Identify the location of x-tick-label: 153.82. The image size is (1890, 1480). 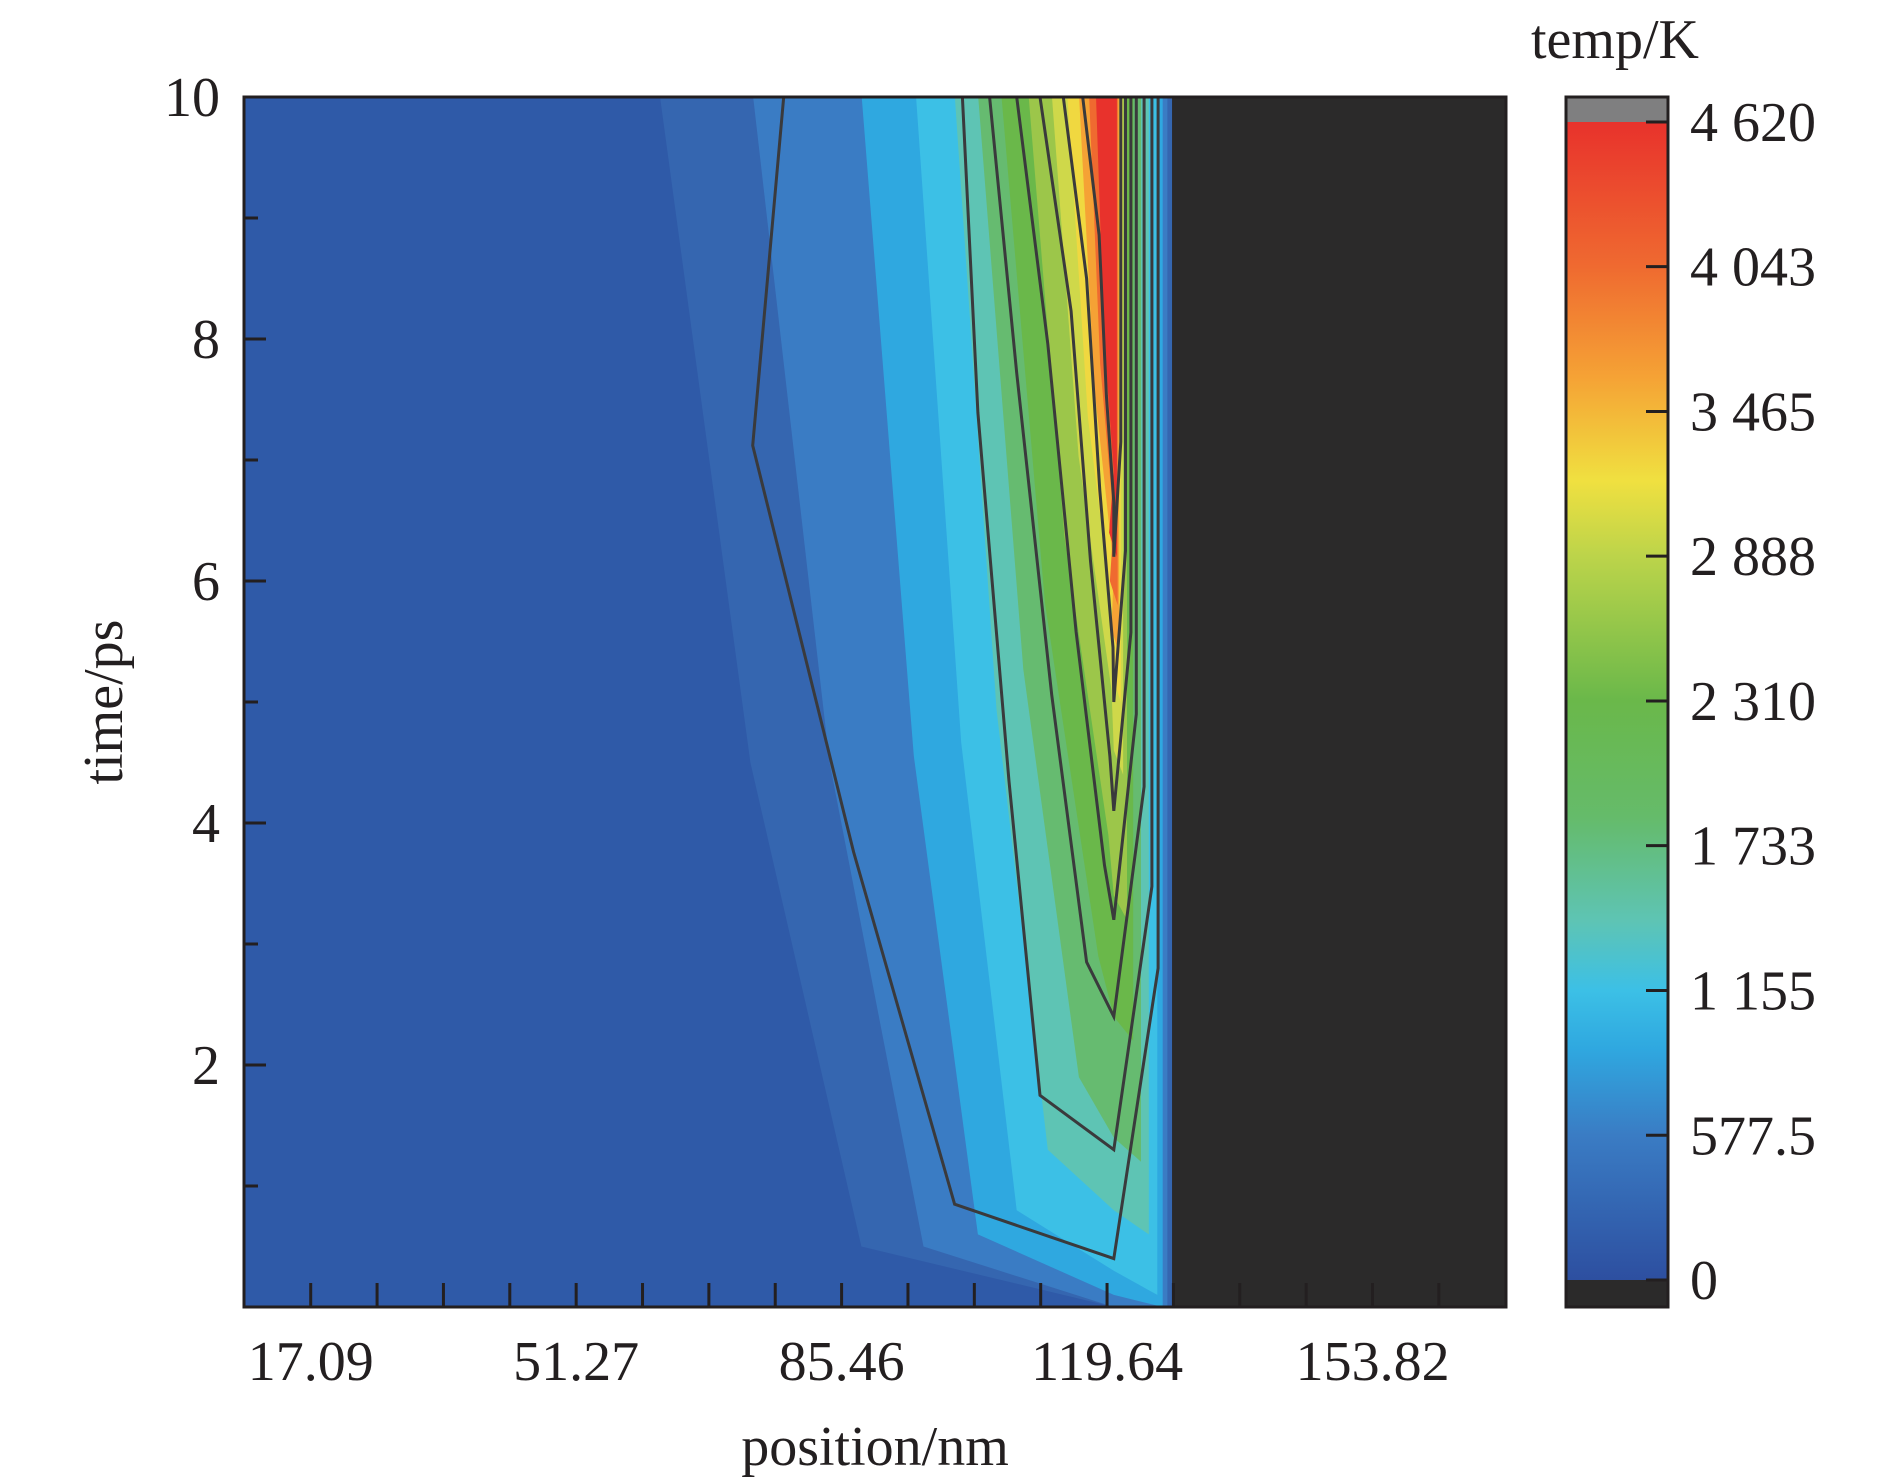
(1373, 1362).